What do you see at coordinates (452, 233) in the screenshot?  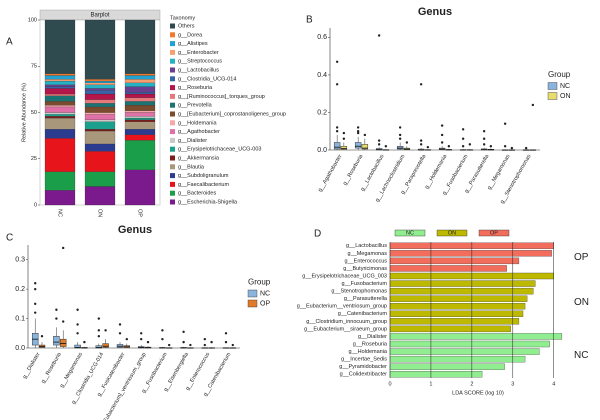 I see `legend-label: ON` at bounding box center [452, 233].